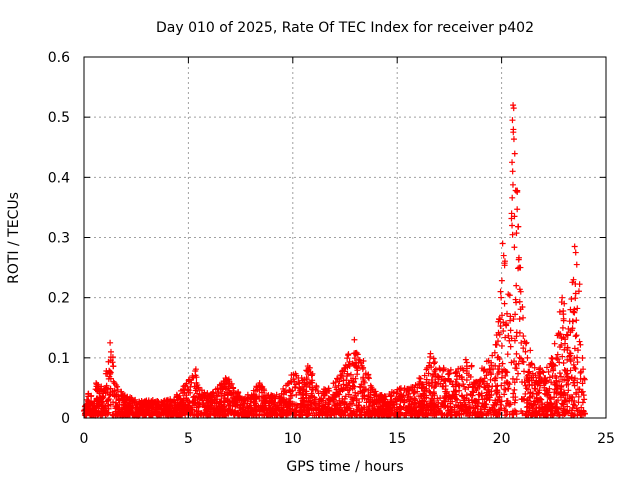 This screenshot has width=640, height=480. What do you see at coordinates (397, 439) in the screenshot?
I see `x-tick-label: 15` at bounding box center [397, 439].